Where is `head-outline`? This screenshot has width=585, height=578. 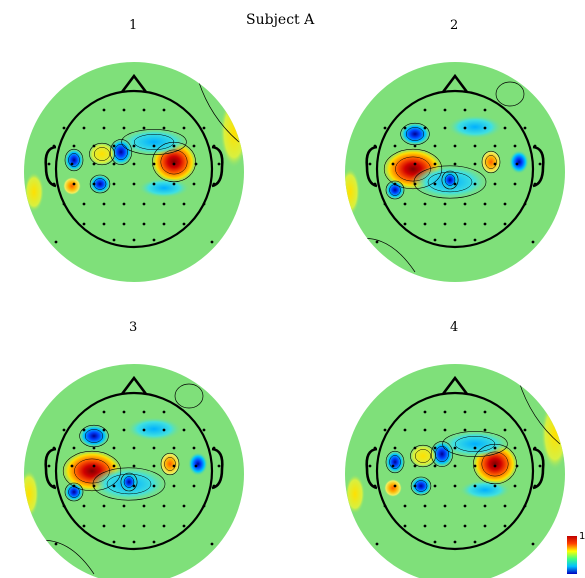 head-outline is located at coordinates (455, 169).